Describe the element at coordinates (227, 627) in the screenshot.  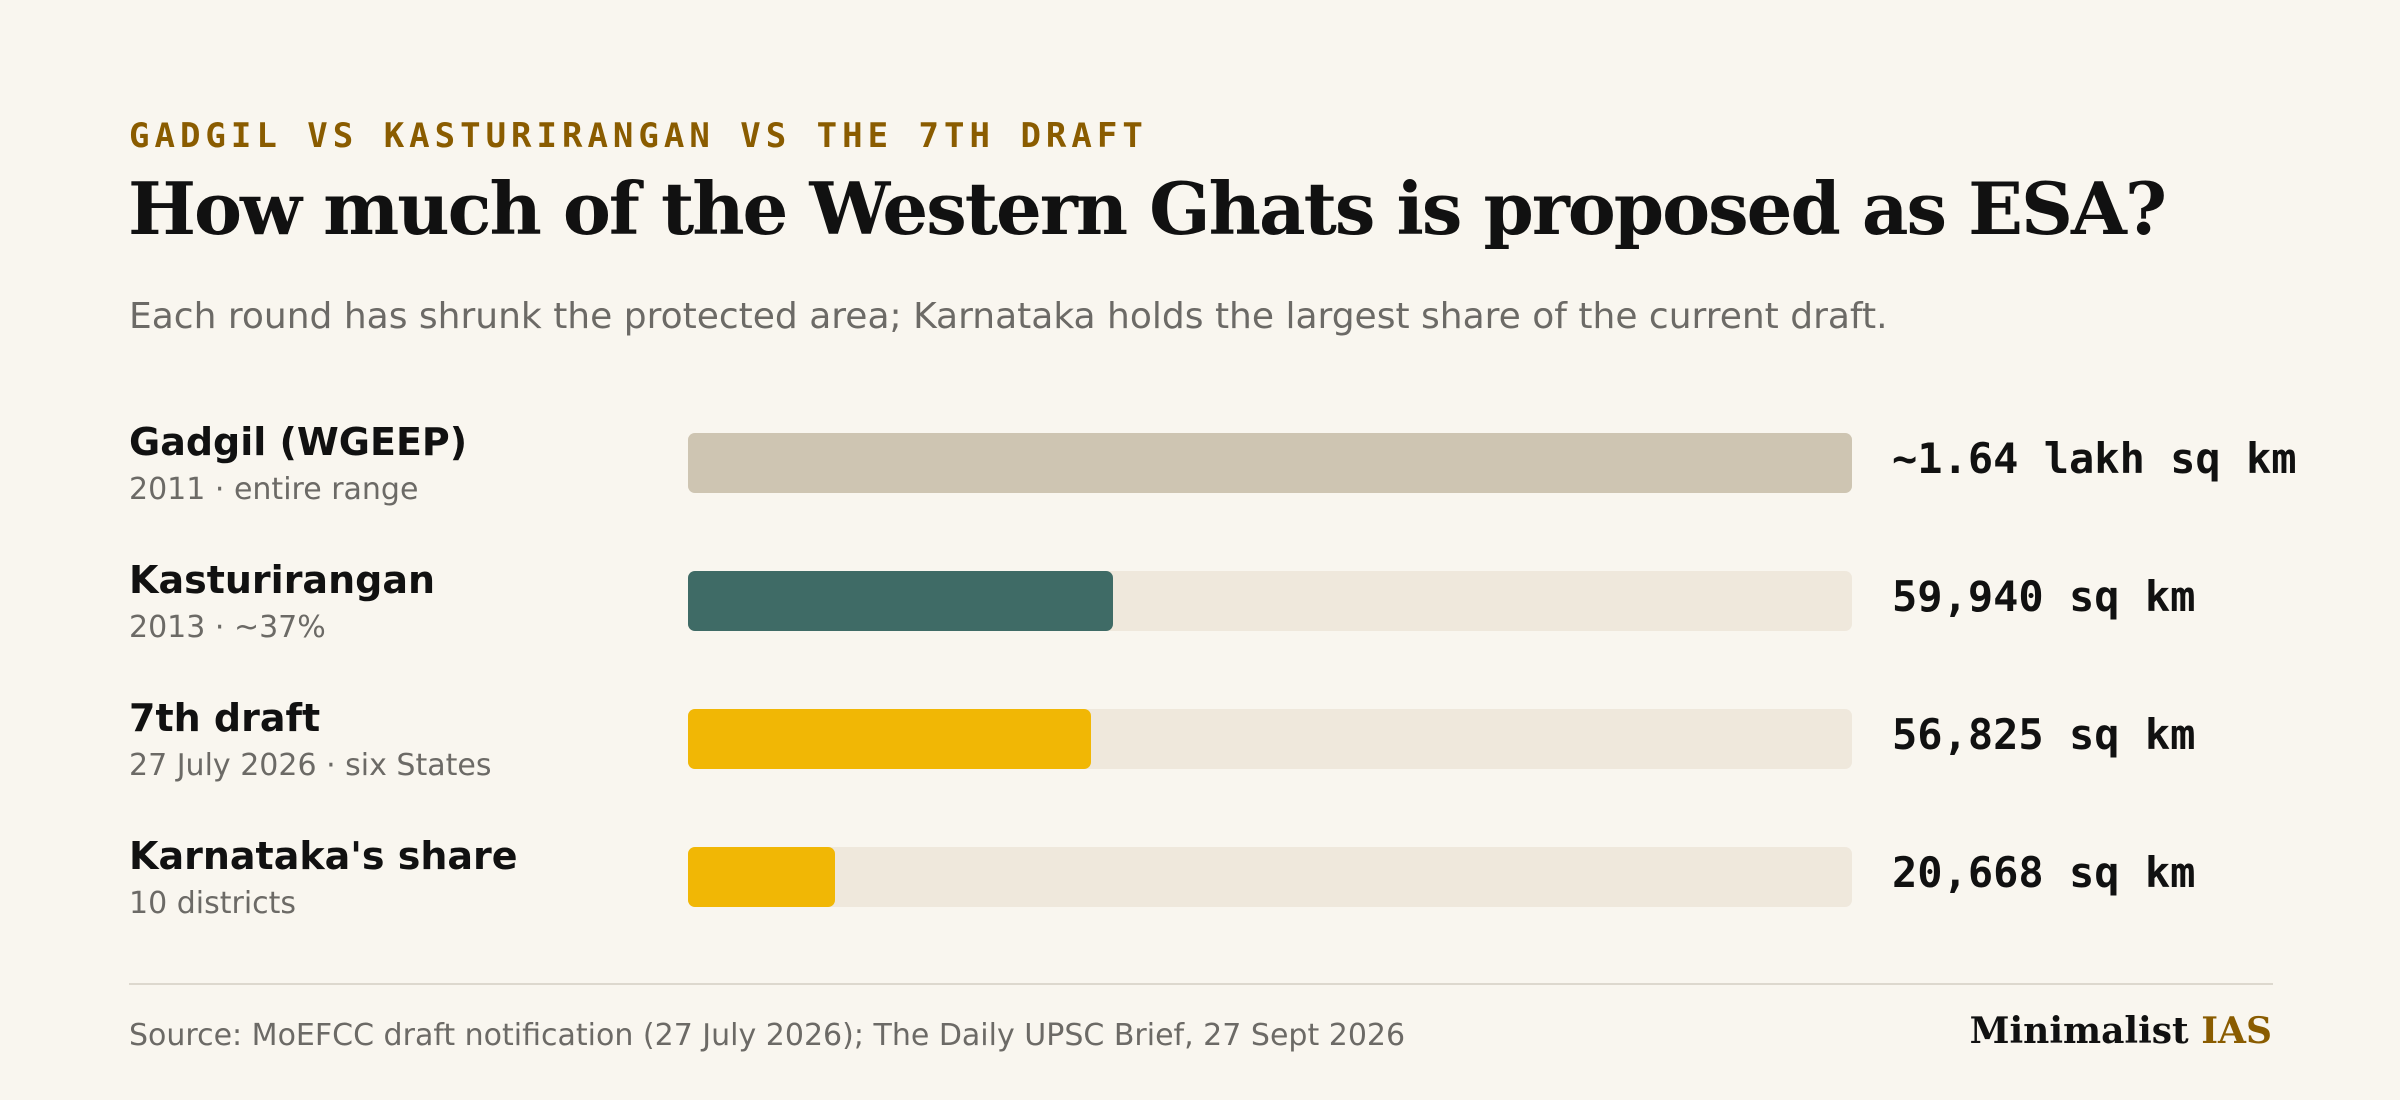
I see `bar-note: 2013 · ~37%` at that location.